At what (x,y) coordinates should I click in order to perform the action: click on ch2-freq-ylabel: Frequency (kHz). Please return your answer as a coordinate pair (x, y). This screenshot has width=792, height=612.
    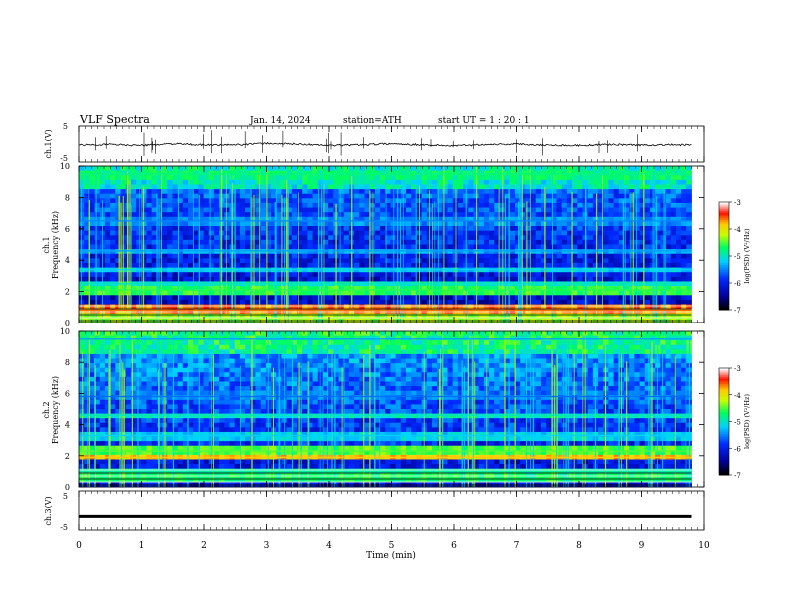
    Looking at the image, I should click on (55, 410).